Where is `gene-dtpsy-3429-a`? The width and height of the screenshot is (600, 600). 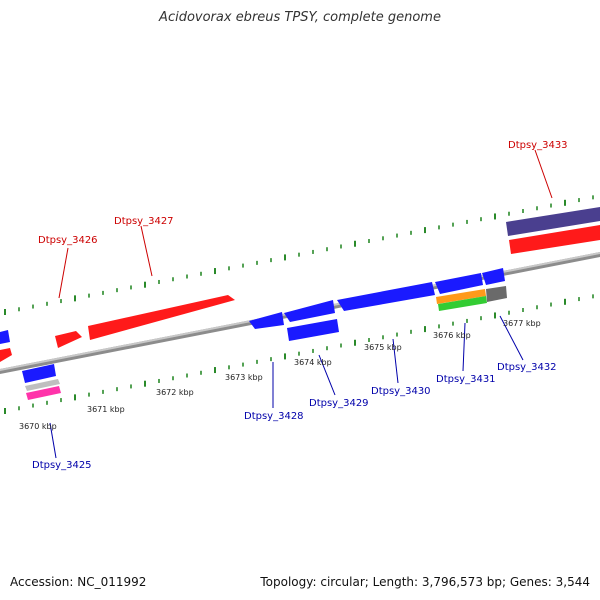
gene-dtpsy-3429-a is located at coordinates (309, 311).